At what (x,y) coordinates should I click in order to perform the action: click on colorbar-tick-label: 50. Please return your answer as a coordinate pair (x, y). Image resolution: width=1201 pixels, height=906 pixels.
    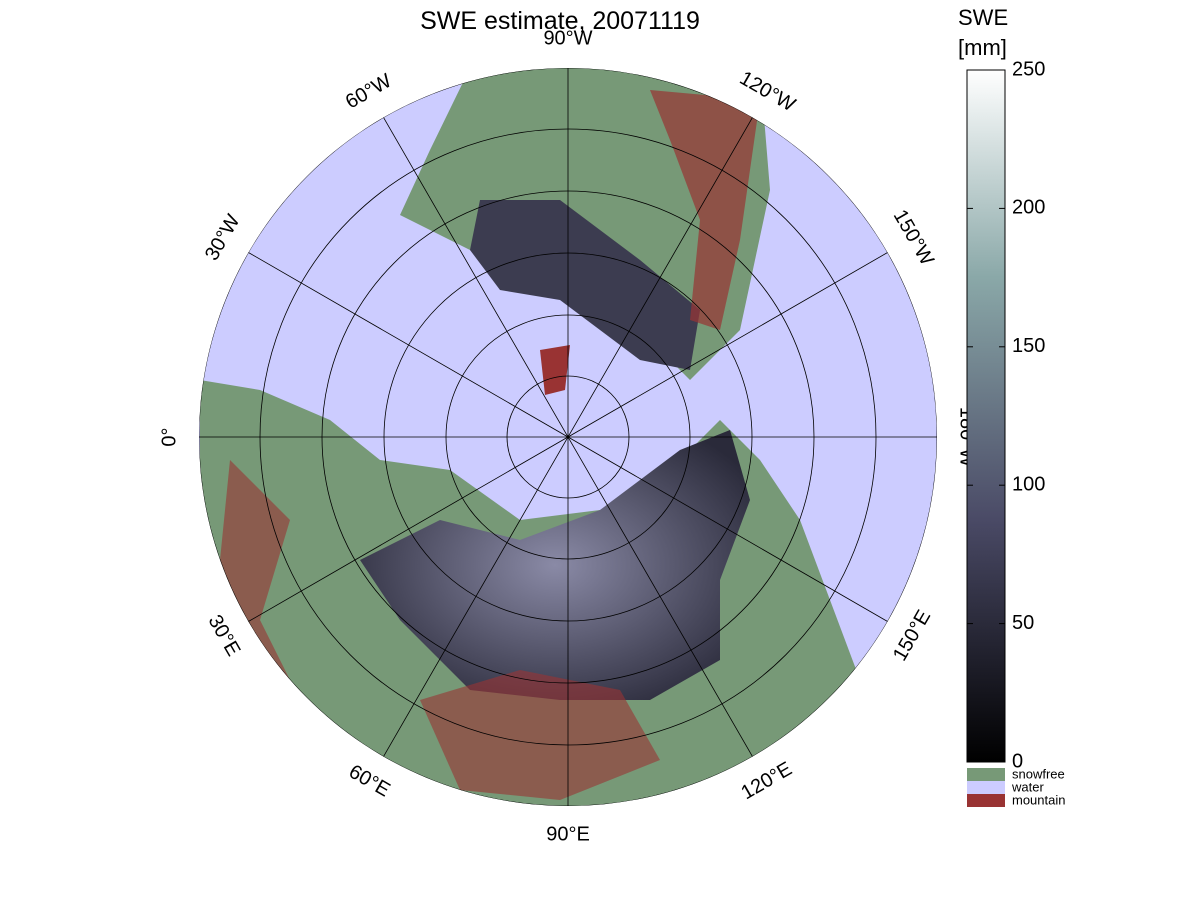
    Looking at the image, I should click on (1023, 623).